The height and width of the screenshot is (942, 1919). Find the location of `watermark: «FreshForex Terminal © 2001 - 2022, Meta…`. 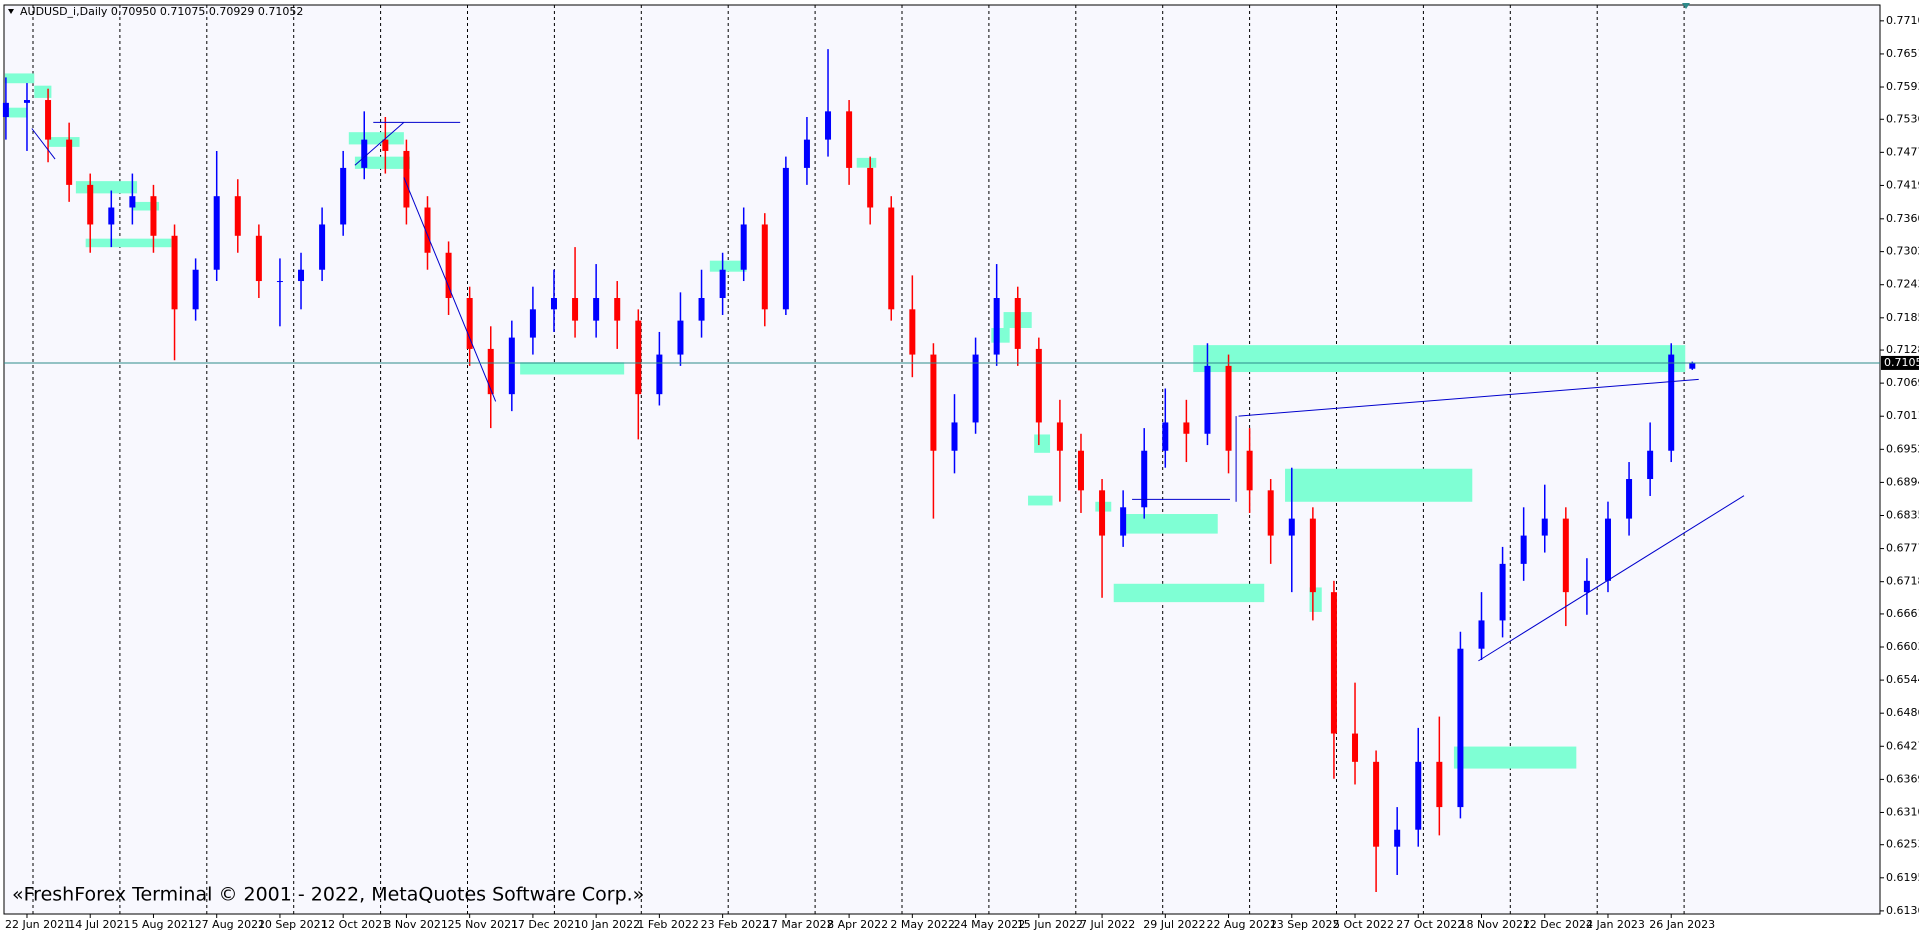

watermark: «FreshForex Terminal © 2001 - 2022, Meta… is located at coordinates (328, 895).